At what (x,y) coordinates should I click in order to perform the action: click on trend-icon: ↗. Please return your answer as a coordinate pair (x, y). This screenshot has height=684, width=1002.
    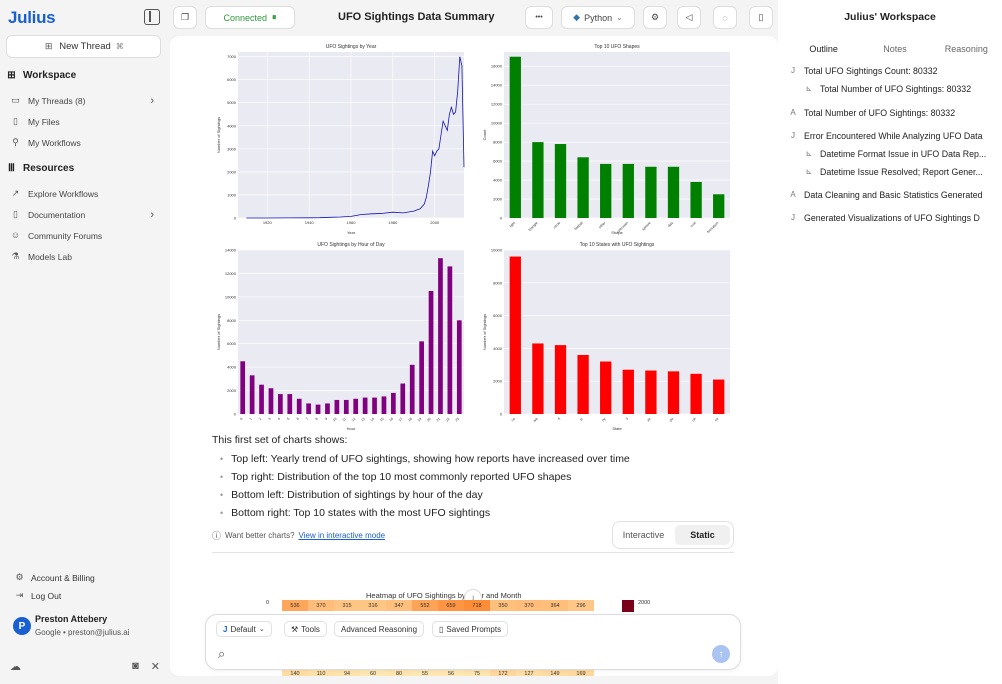
    Looking at the image, I should click on (15, 193).